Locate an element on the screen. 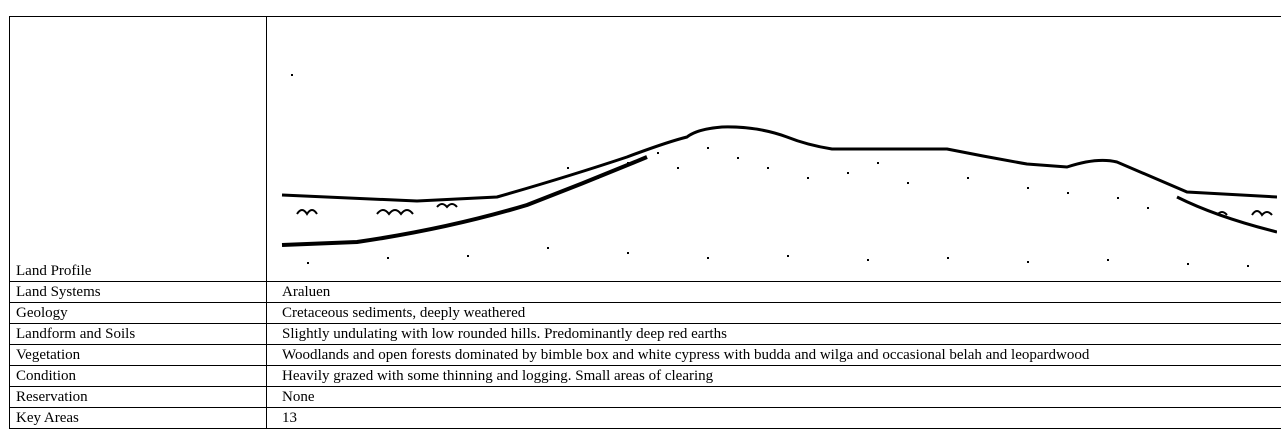 This screenshot has height=441, width=1281. row-value: 13 is located at coordinates (289, 418).